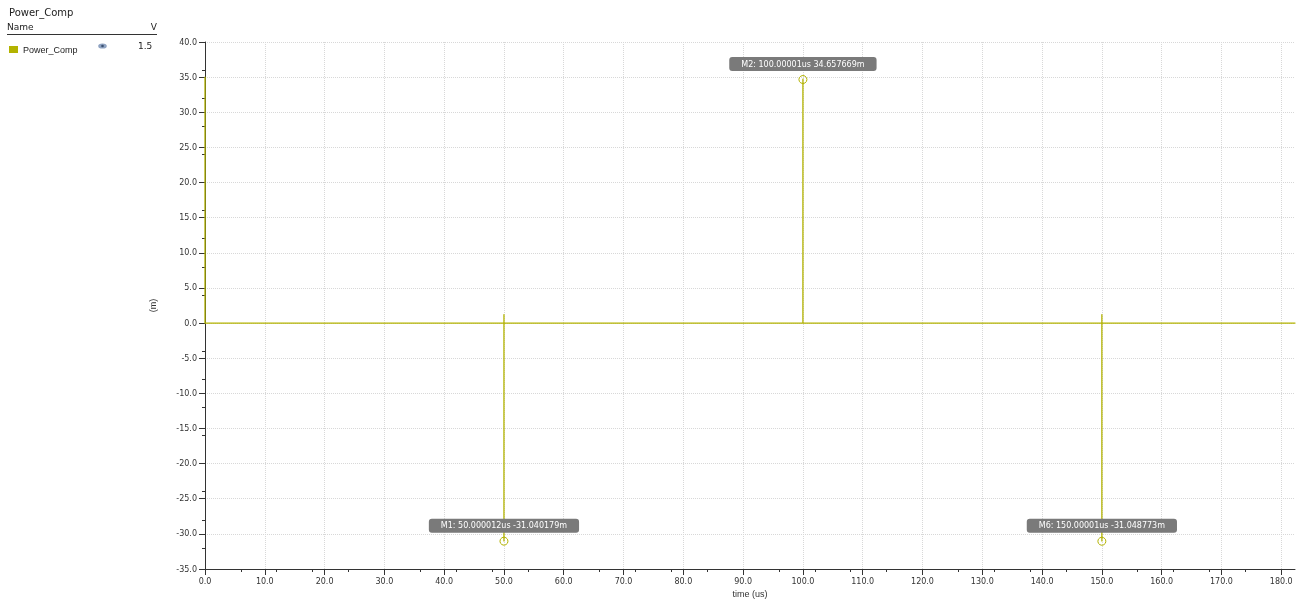  Describe the element at coordinates (743, 581) in the screenshot. I see `x-tick-label: 90.0` at that location.